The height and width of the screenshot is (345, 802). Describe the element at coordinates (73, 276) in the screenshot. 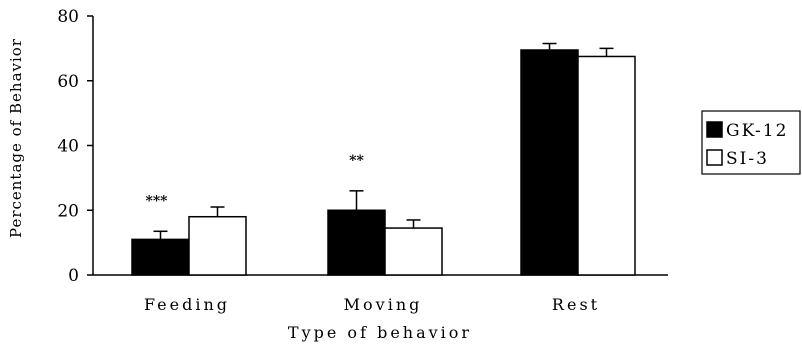

I see `y-tick-label: 0` at that location.